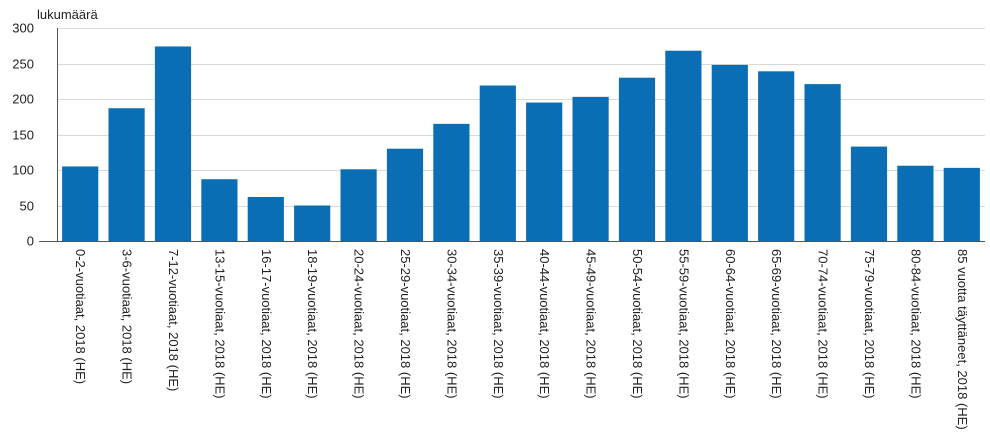  What do you see at coordinates (915, 324) in the screenshot?
I see `x-tick-label: 80-84-vuotiaat, 2018 (HE)` at bounding box center [915, 324].